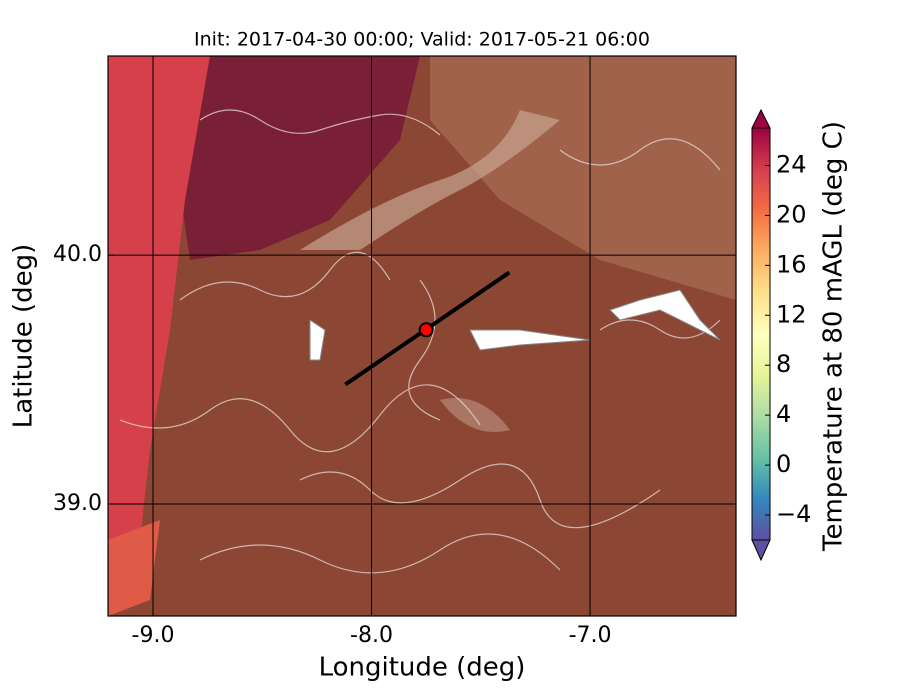 The height and width of the screenshot is (700, 900). What do you see at coordinates (791, 164) in the screenshot?
I see `colorbar-tick-label: 24` at bounding box center [791, 164].